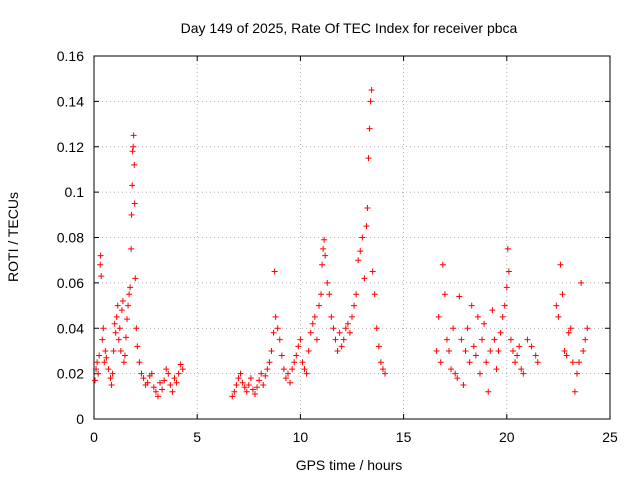 The height and width of the screenshot is (480, 640). I want to click on x-tick-label: 25, so click(610, 437).